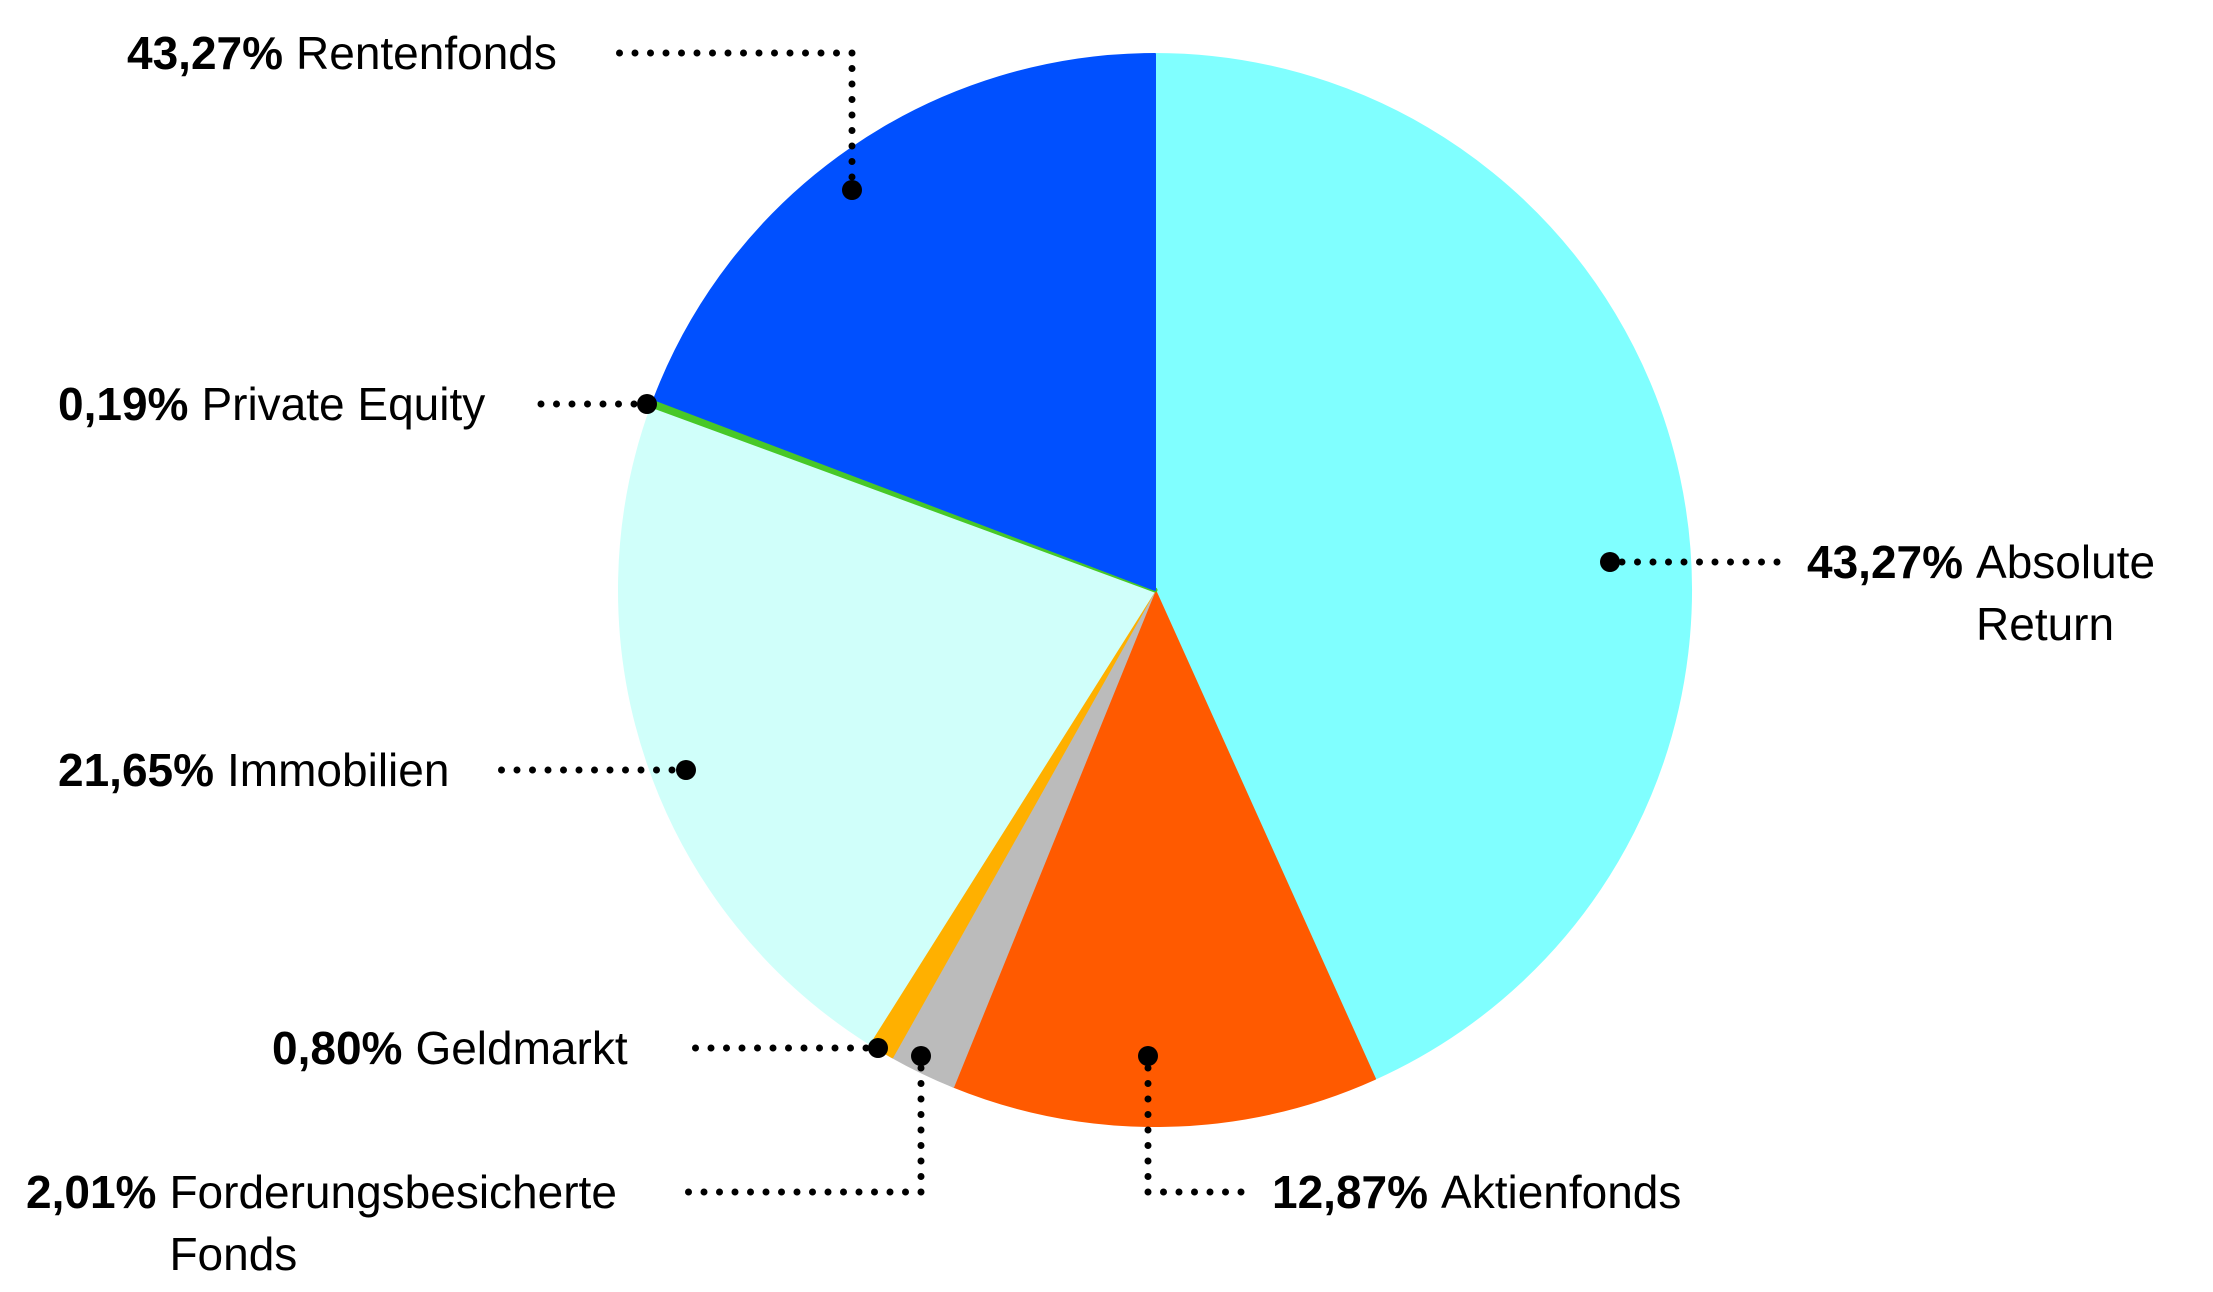  Describe the element at coordinates (1148, 1056) in the screenshot. I see `callout-dot-aktienfonds` at that location.